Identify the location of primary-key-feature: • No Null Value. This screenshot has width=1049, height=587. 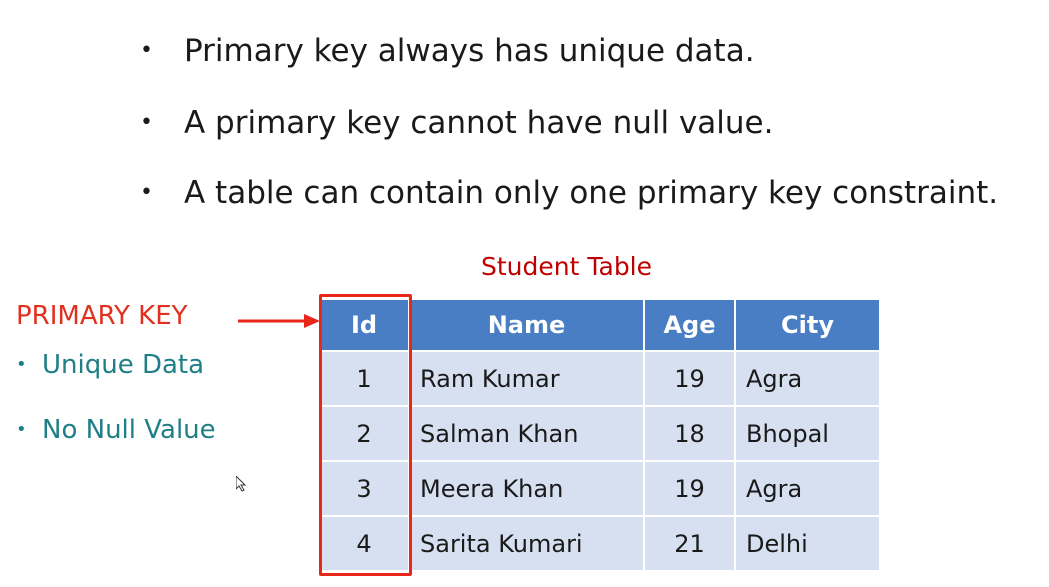
(116, 430).